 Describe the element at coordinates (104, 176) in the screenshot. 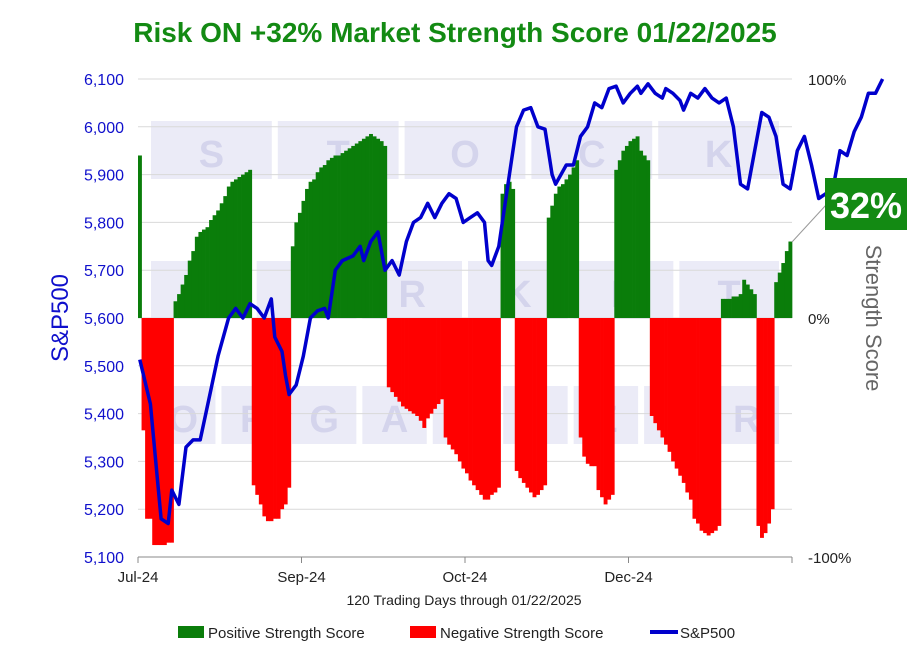

I see `y-tick-left: 5,900` at that location.